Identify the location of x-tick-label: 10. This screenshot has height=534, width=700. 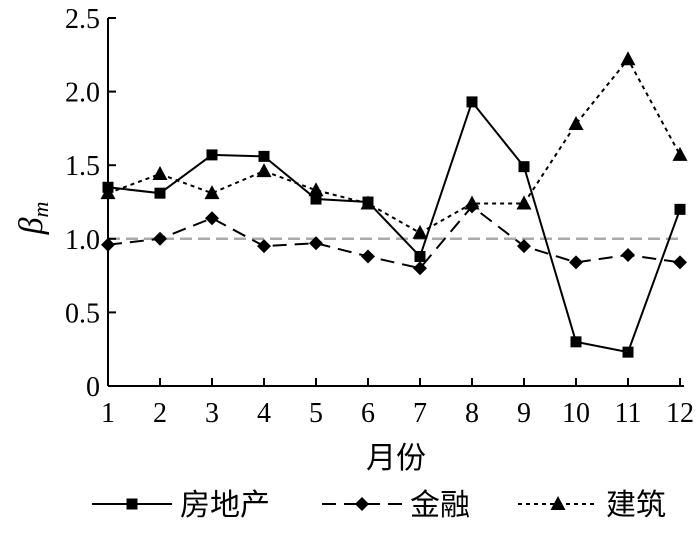
(576, 413).